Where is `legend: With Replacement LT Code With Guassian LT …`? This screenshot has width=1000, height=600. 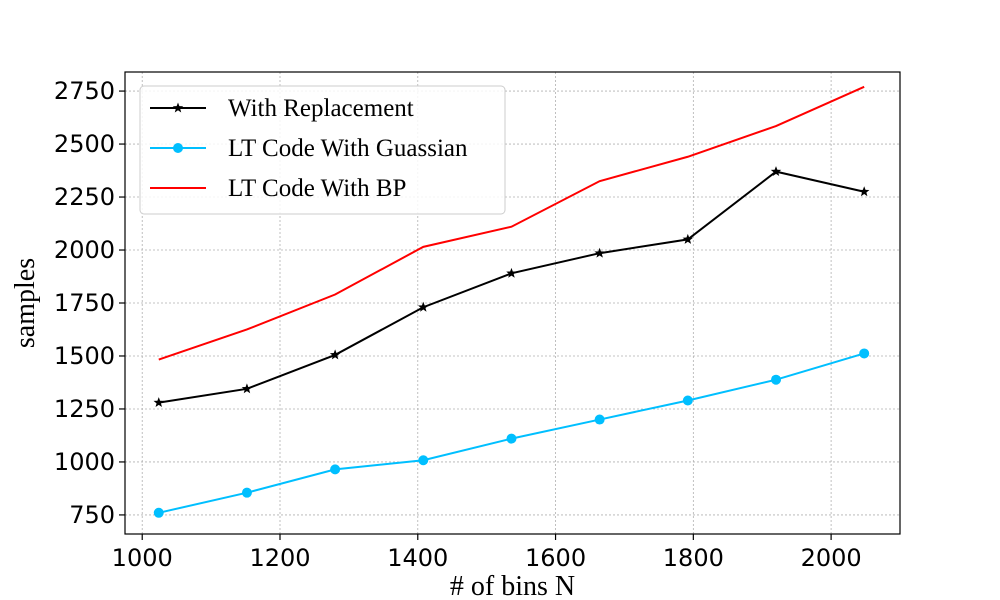
legend: With Replacement LT Code With Guassian LT … is located at coordinates (322, 150).